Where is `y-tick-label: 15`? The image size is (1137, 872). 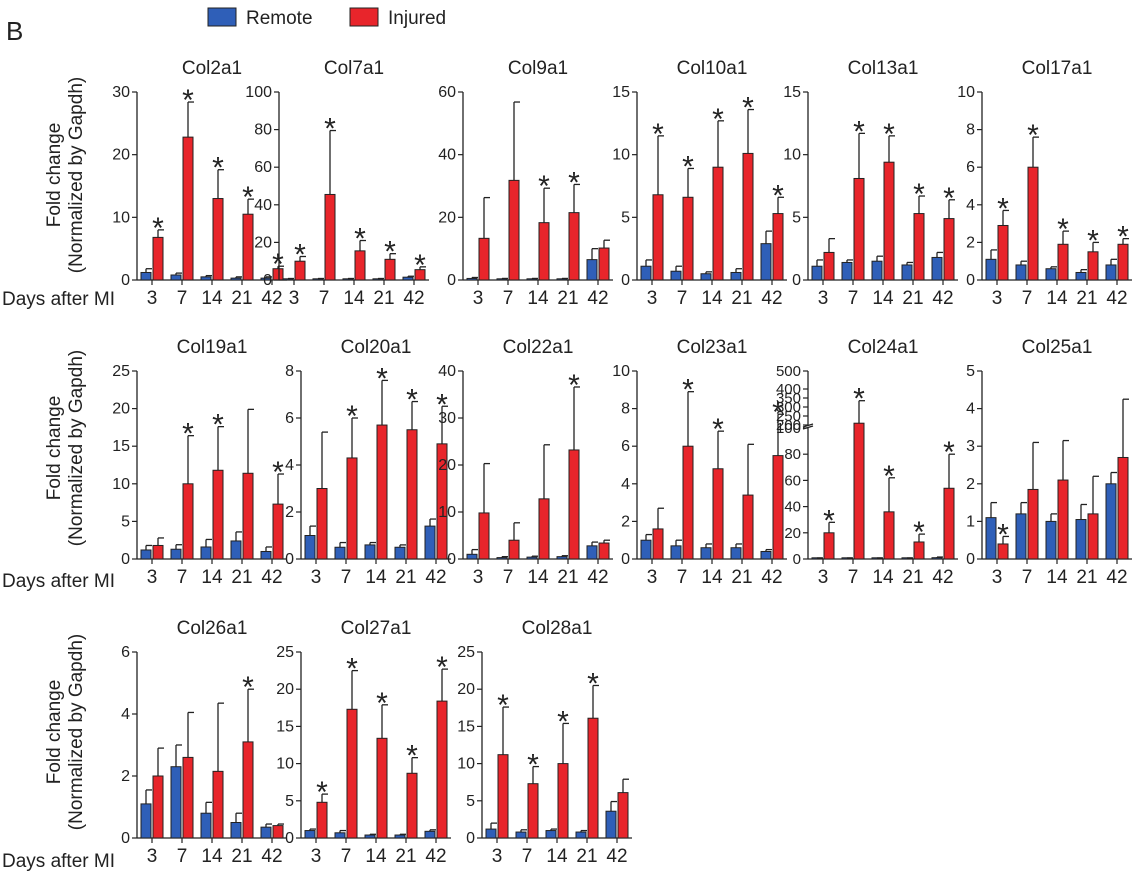
y-tick-label: 15 is located at coordinates (285, 726).